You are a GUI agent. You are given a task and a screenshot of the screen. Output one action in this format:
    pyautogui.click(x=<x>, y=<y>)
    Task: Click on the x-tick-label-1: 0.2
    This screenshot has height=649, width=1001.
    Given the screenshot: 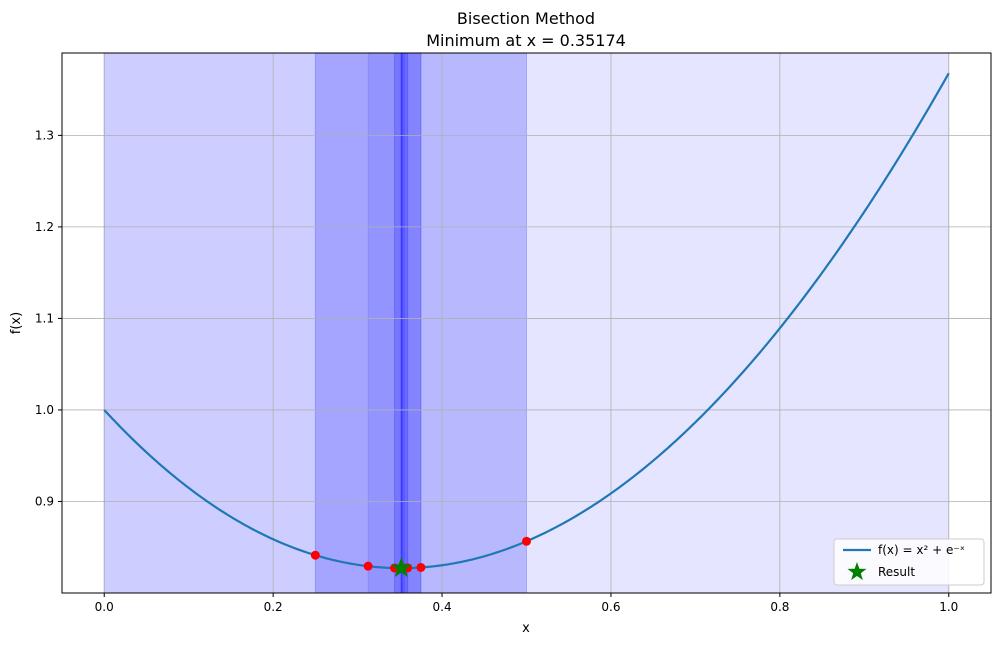 What is the action you would take?
    pyautogui.click(x=273, y=607)
    